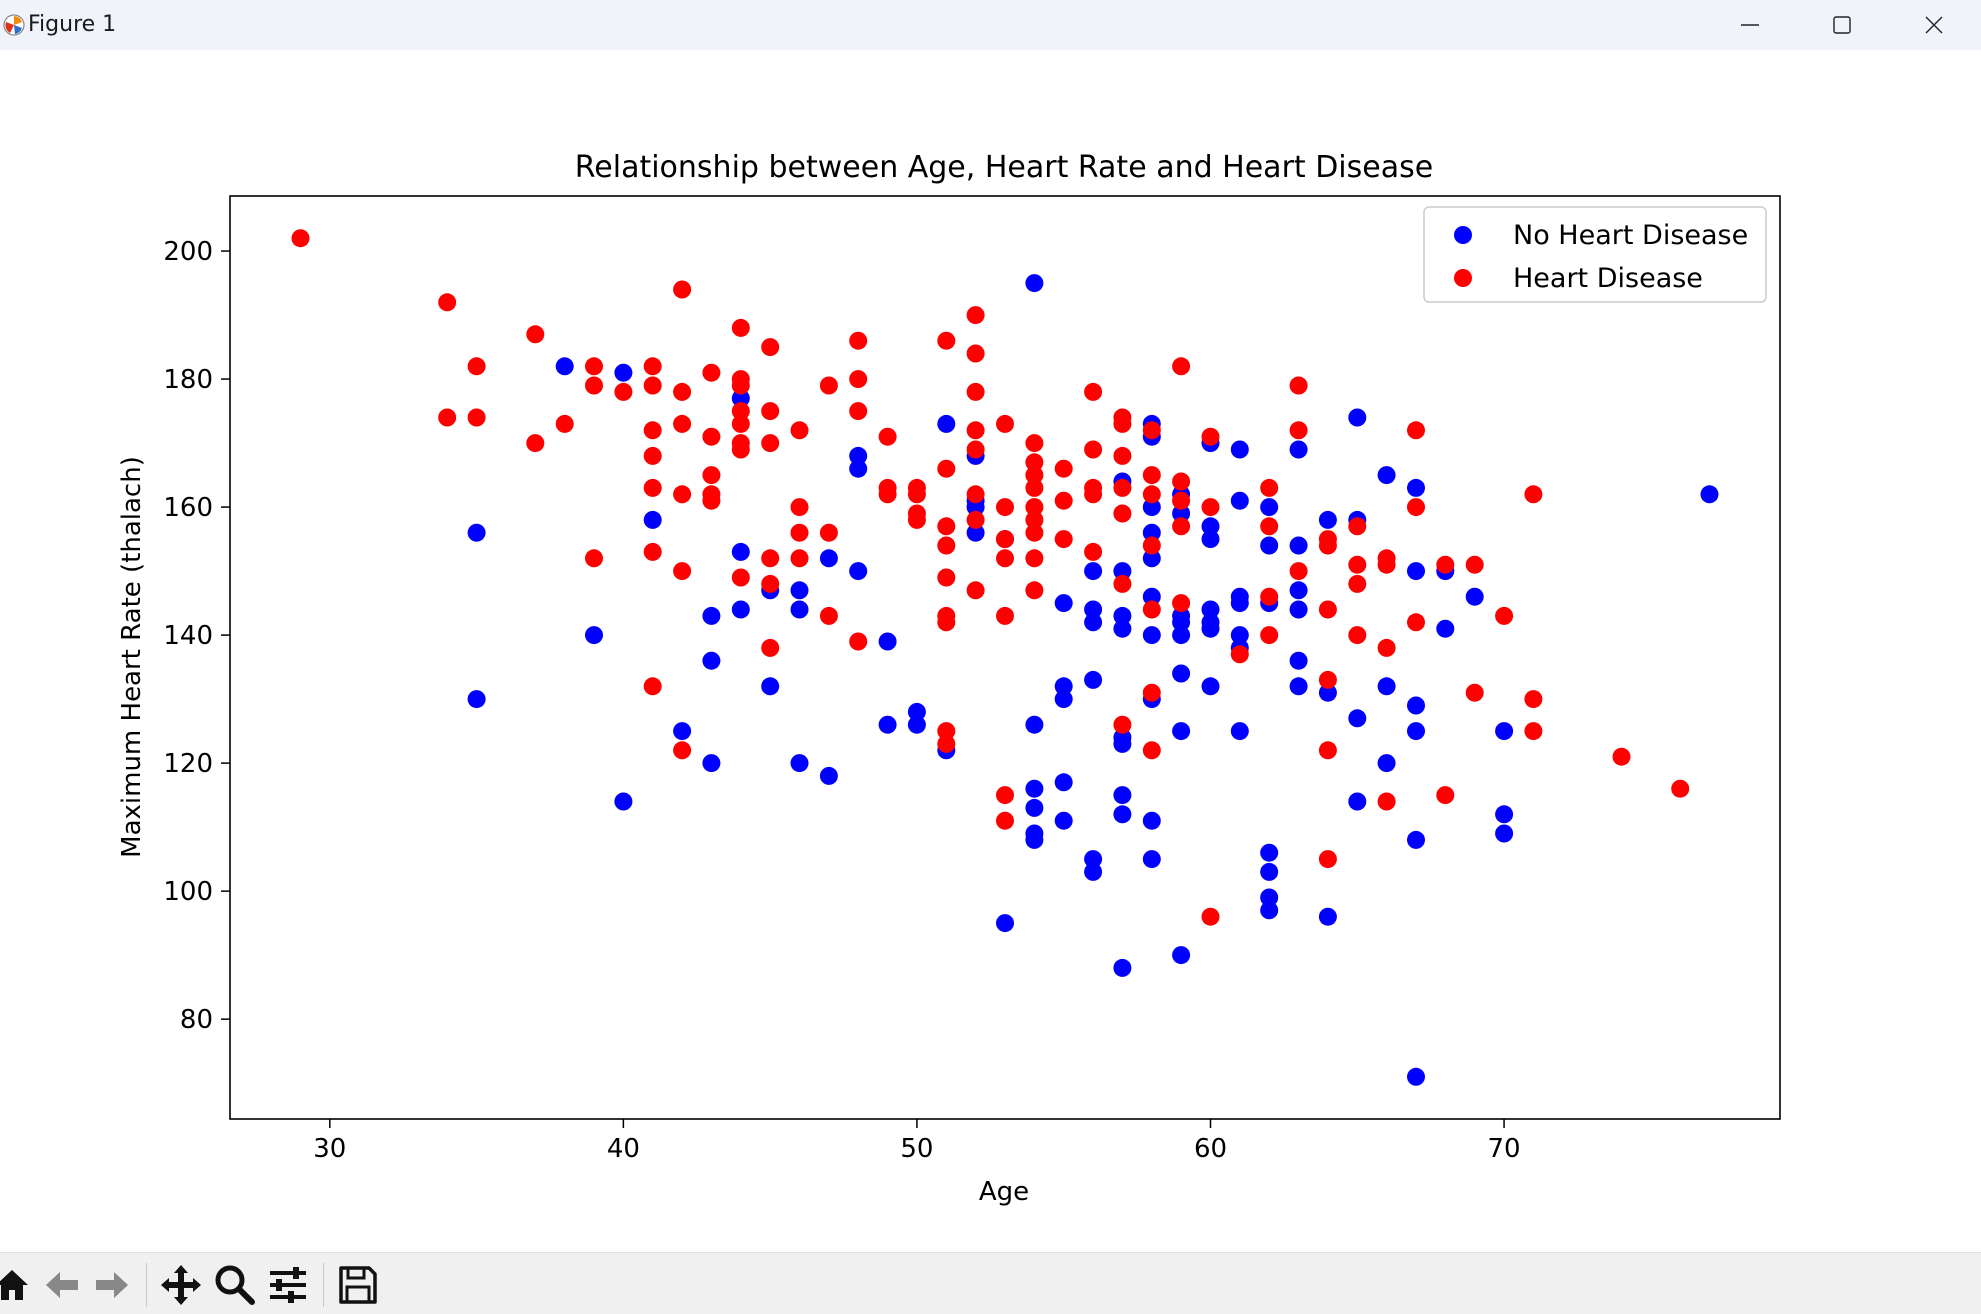  I want to click on x-tick-label: 40, so click(623, 1149).